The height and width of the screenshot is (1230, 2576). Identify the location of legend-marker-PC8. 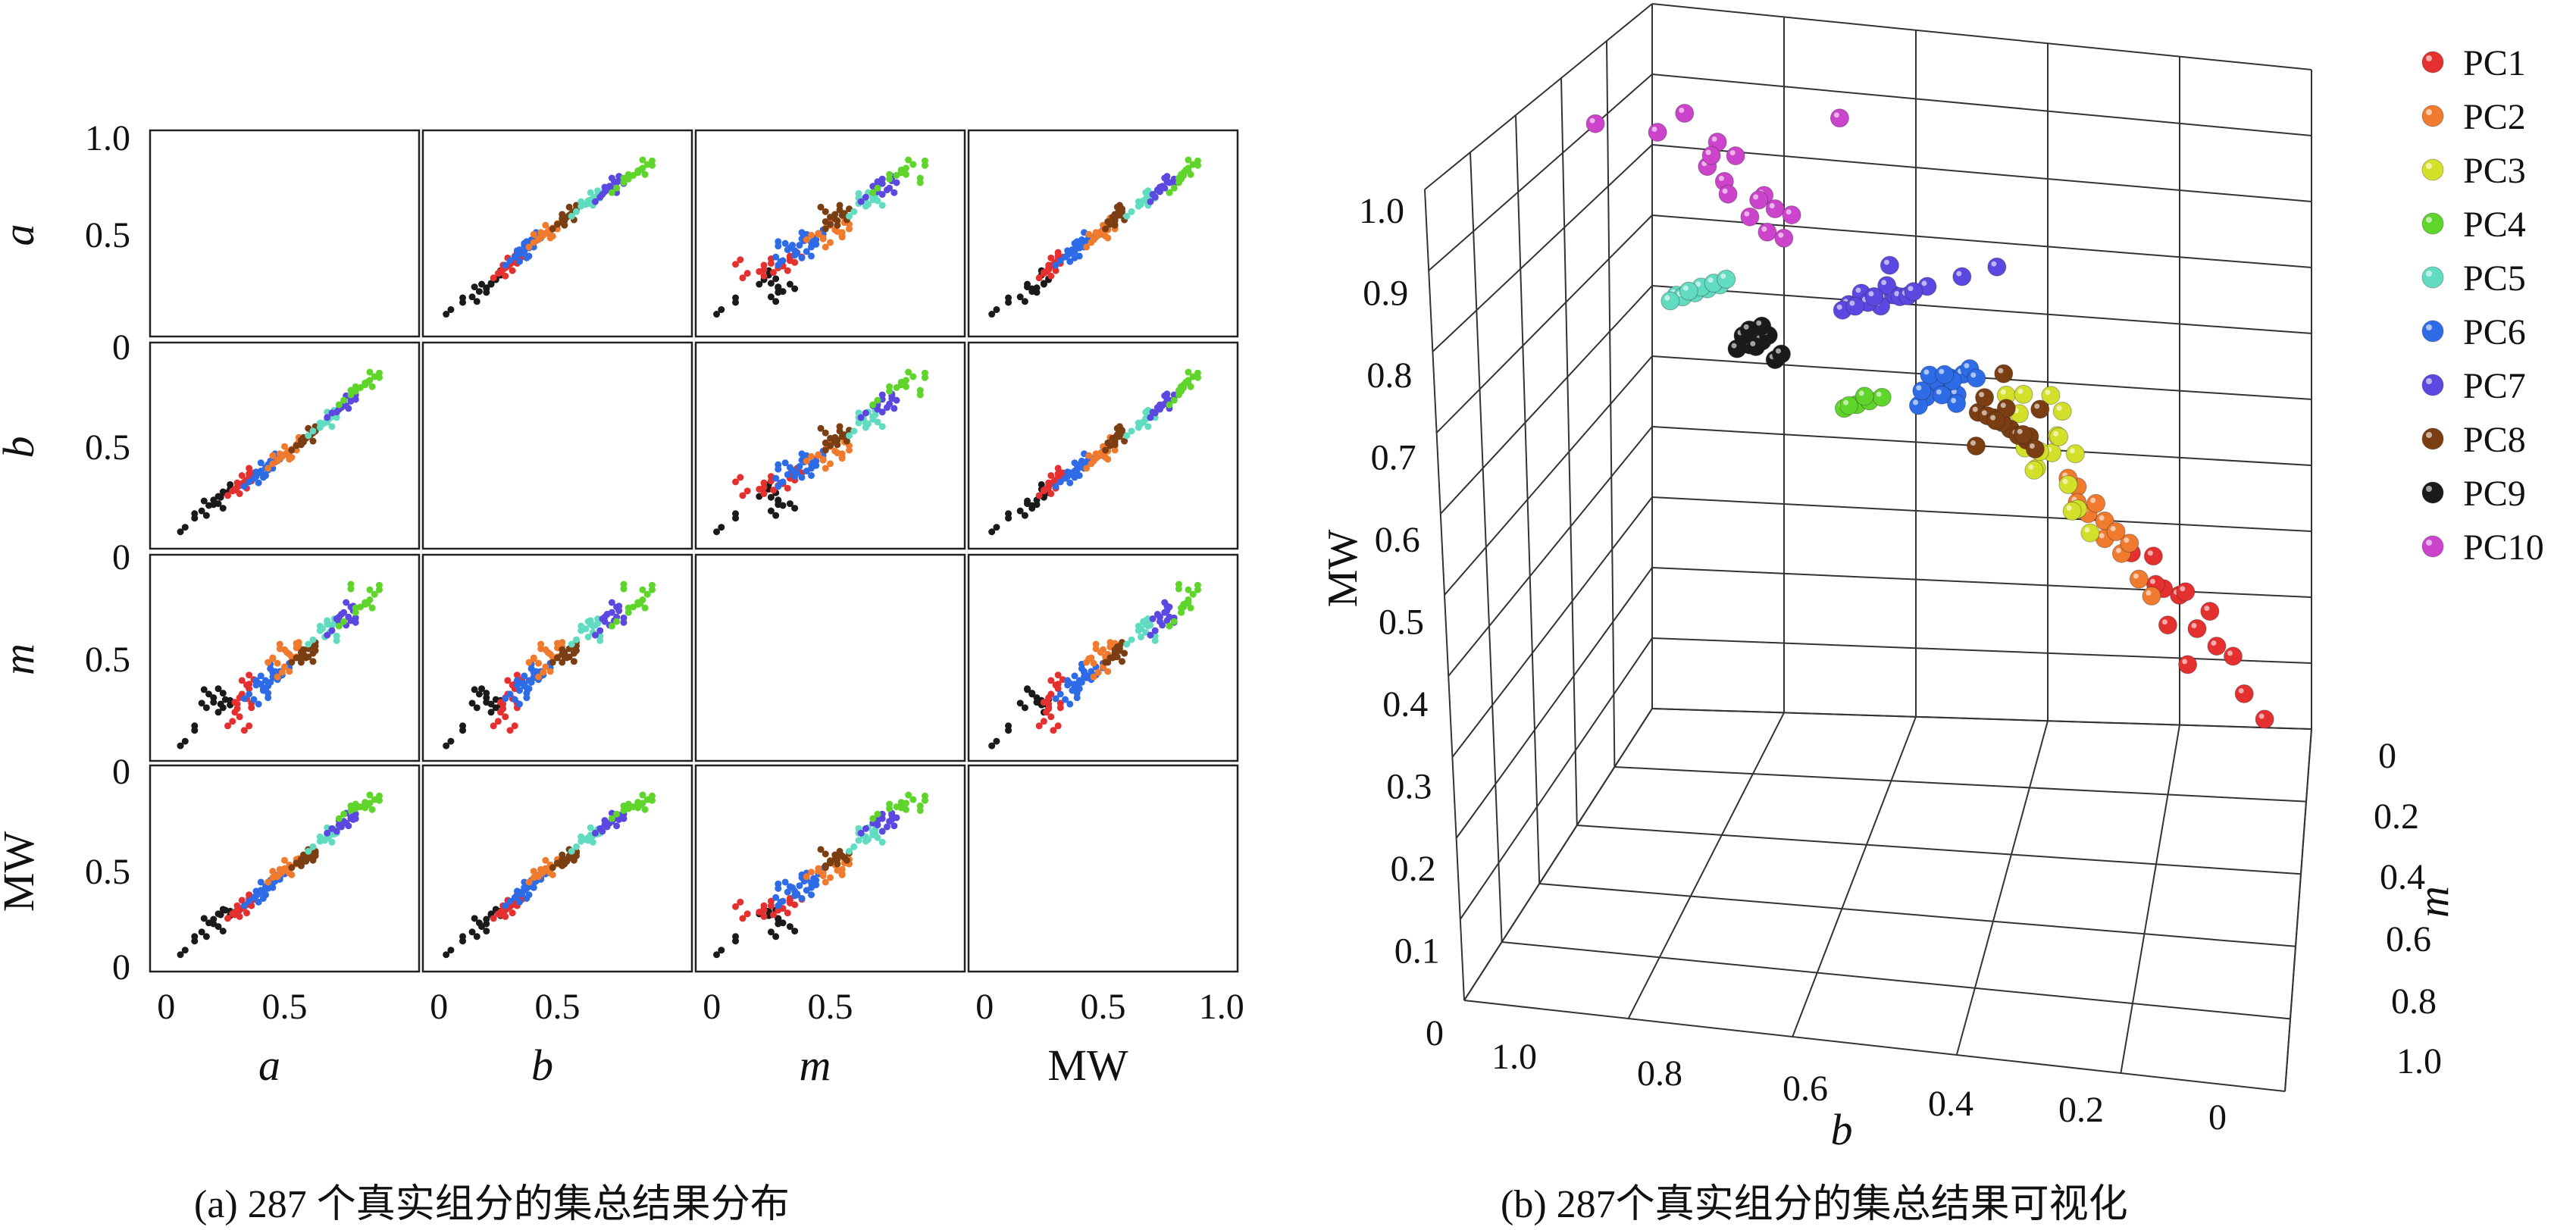
(2432, 439).